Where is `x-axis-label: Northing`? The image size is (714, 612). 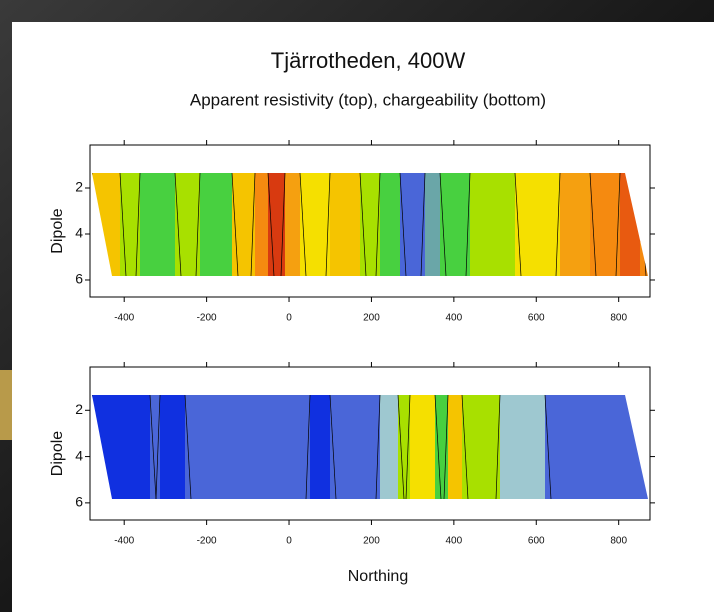
x-axis-label: Northing is located at coordinates (378, 576).